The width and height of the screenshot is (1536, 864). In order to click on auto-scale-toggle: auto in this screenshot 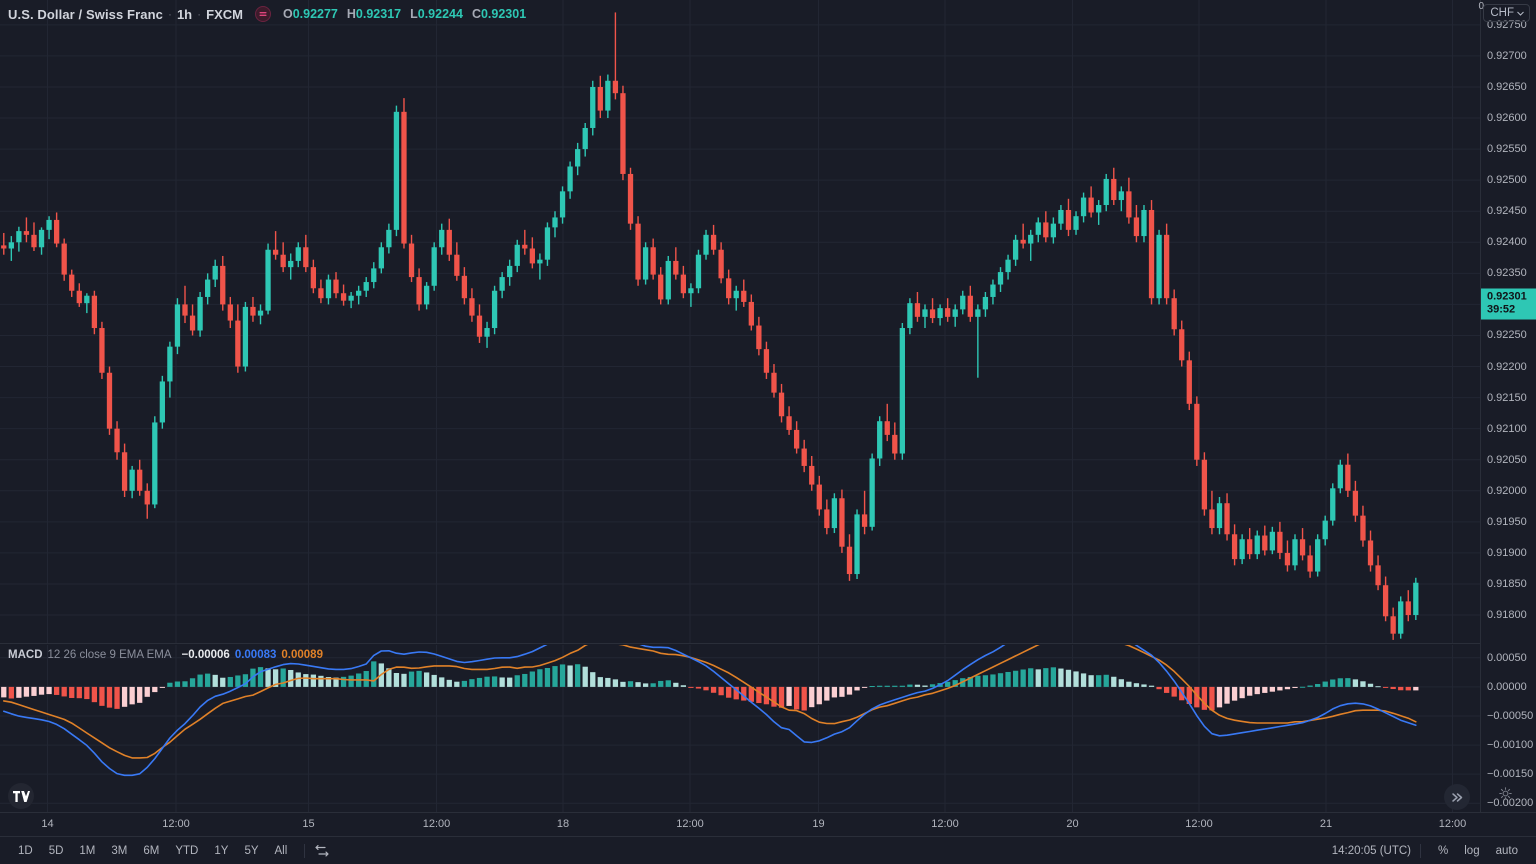, I will do `click(1506, 850)`.